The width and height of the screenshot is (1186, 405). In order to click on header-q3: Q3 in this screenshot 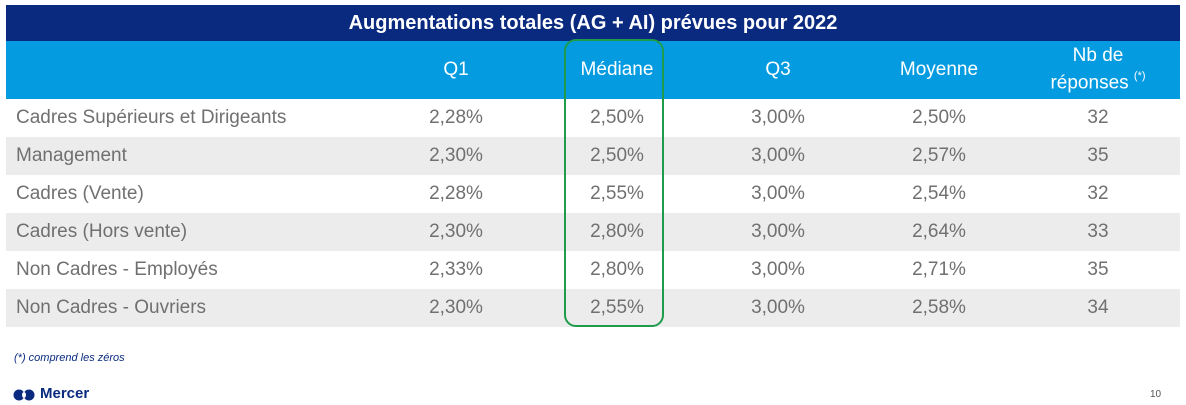, I will do `click(778, 69)`.